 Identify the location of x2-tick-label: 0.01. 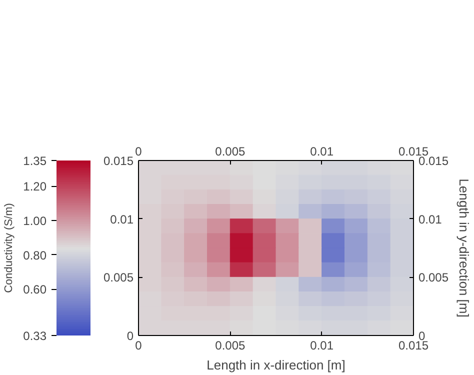
(322, 345).